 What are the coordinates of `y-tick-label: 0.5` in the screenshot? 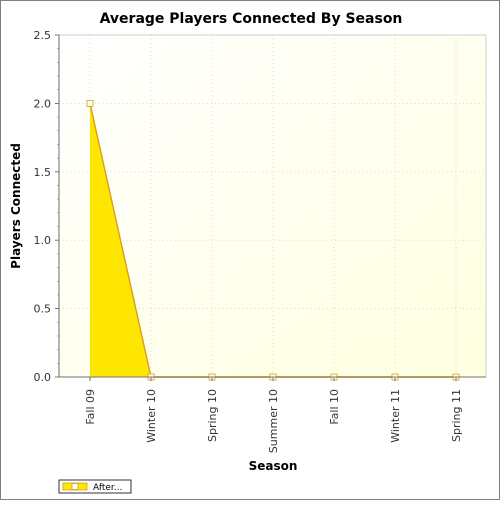 It's located at (43, 309).